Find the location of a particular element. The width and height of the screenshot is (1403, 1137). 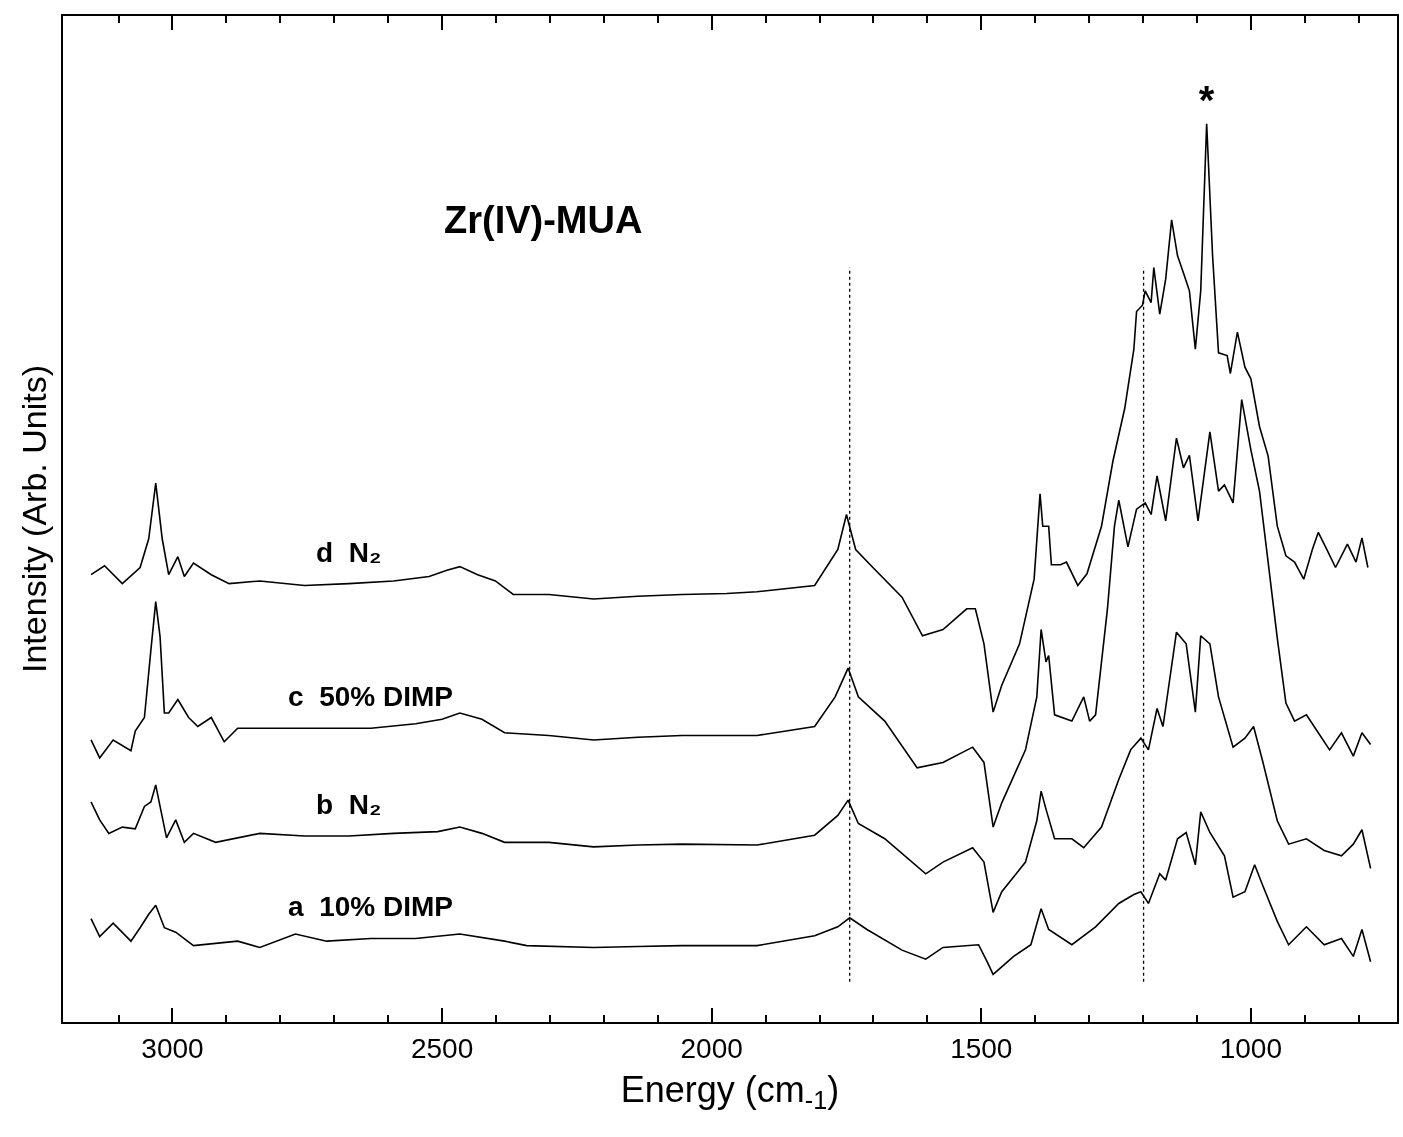

series-label: c 50% DIMP is located at coordinates (370, 696).